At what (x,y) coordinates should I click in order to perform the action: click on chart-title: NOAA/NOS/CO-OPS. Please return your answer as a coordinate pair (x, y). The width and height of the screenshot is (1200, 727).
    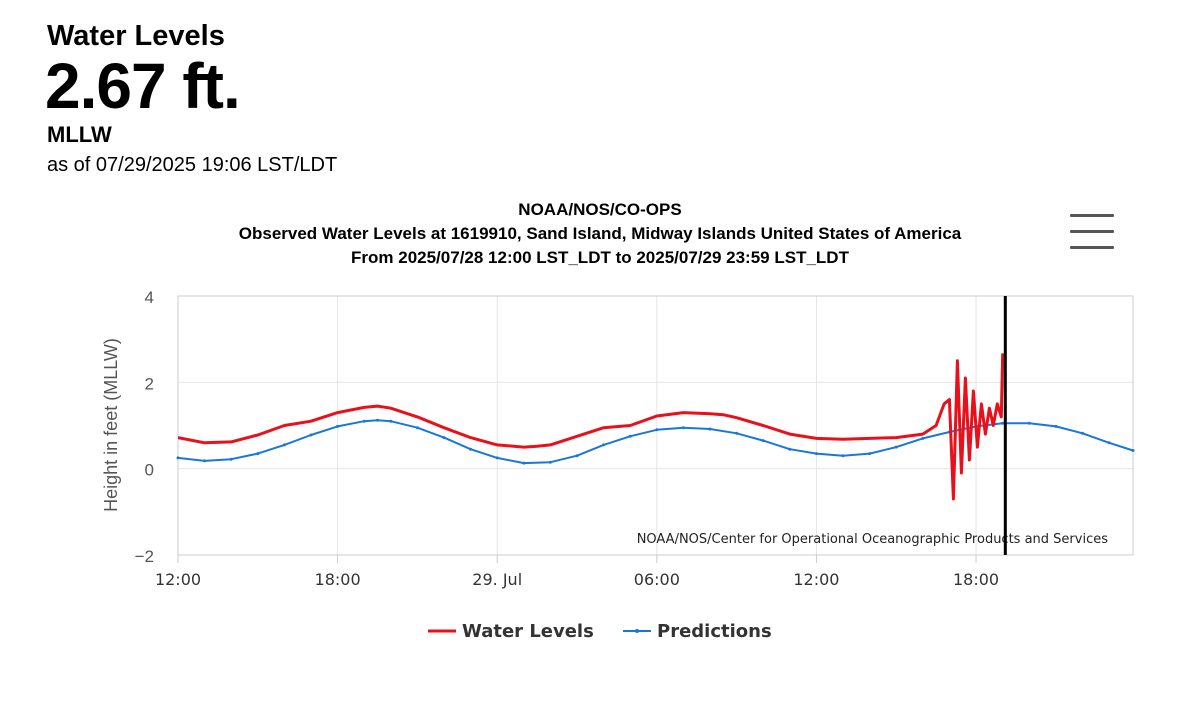
    Looking at the image, I should click on (599, 209).